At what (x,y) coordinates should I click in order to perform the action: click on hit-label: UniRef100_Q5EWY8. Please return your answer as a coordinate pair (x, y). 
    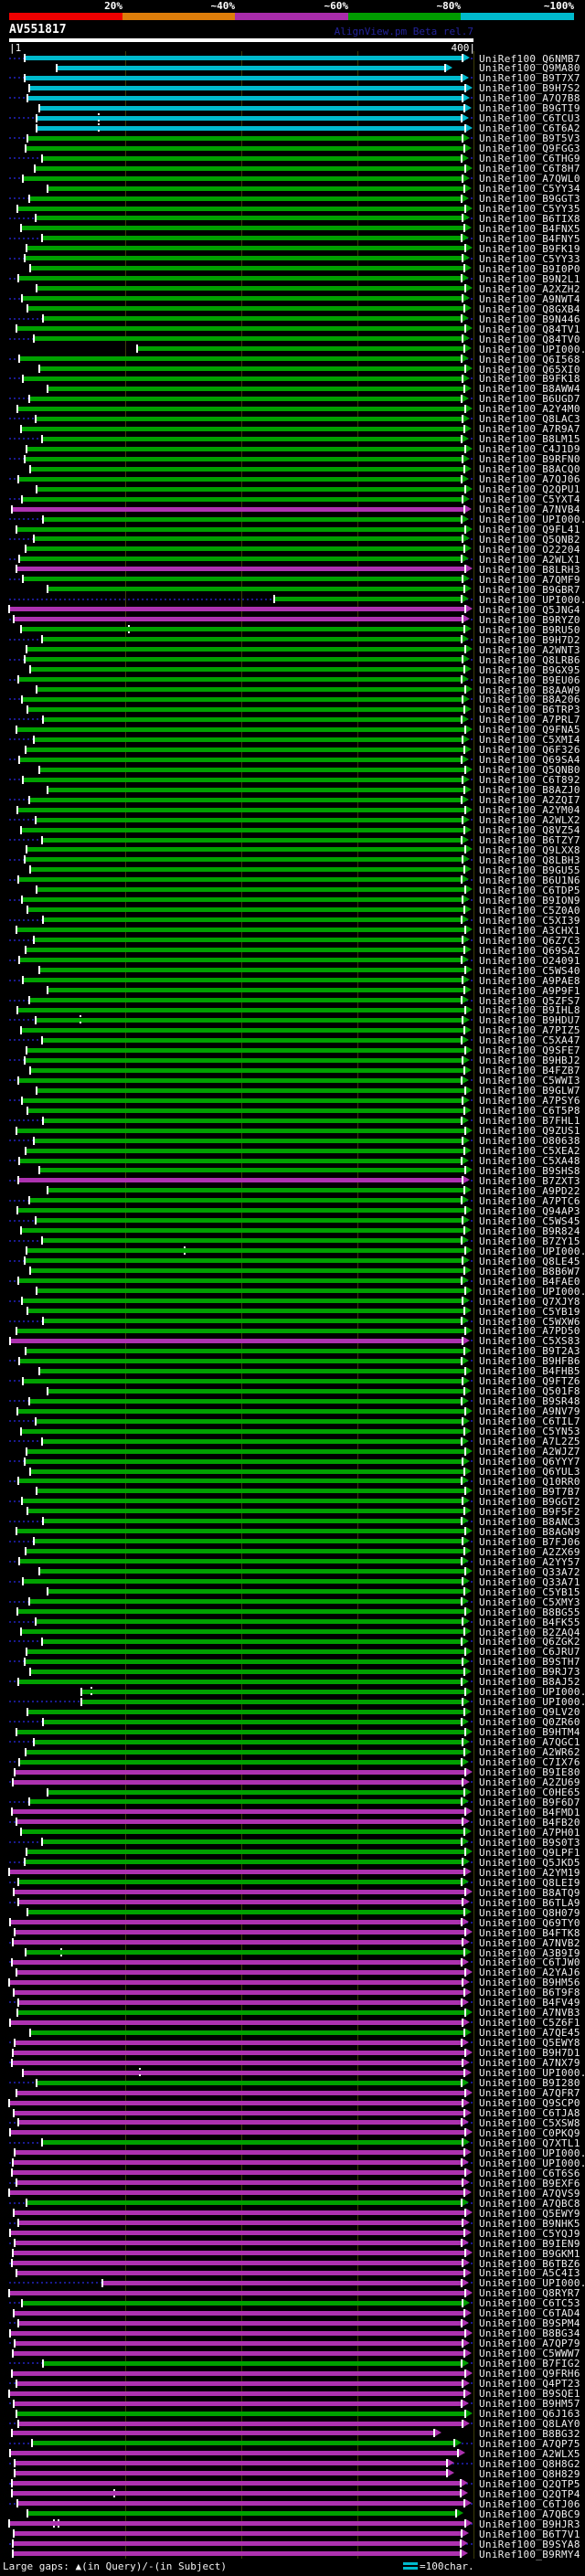
    Looking at the image, I should click on (530, 2043).